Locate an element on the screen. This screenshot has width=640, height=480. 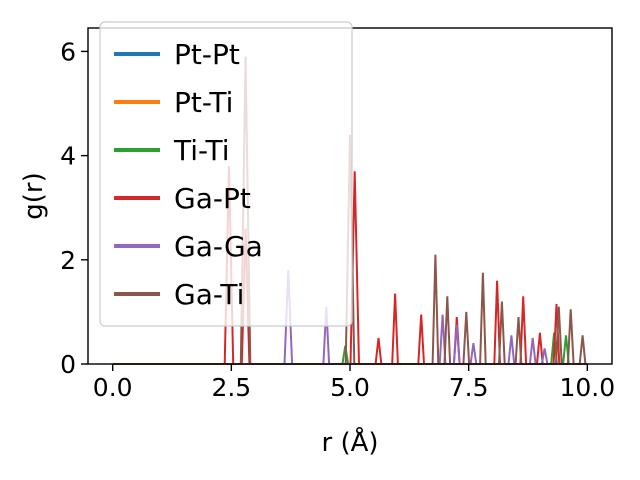
x-tick-label: 10.0 is located at coordinates (587, 387).